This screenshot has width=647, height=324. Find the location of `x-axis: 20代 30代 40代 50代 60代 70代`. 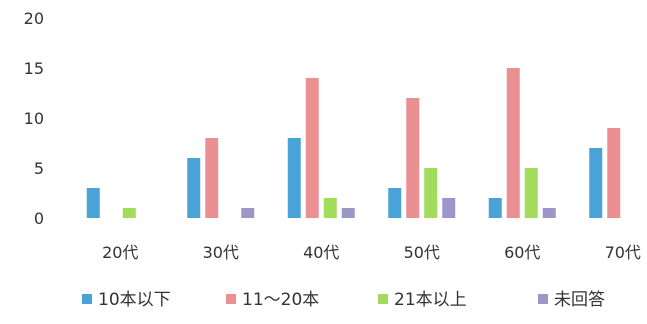

x-axis: 20代 30代 40代 50代 60代 70代 is located at coordinates (371, 252).